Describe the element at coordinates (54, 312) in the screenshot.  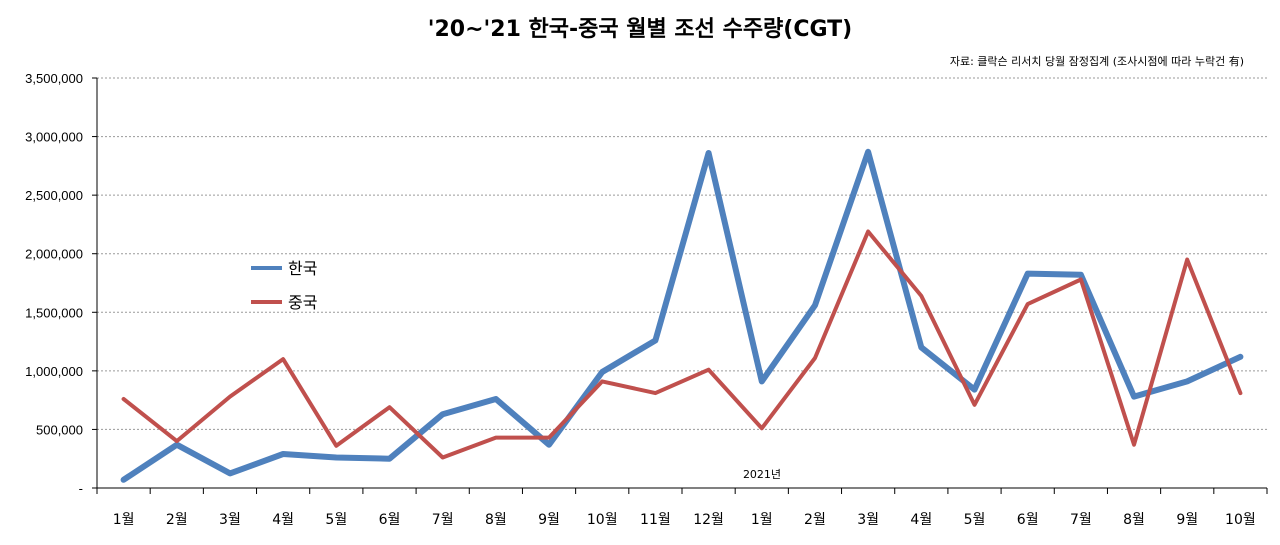
I see `y-tick-label: 1,500,000` at that location.